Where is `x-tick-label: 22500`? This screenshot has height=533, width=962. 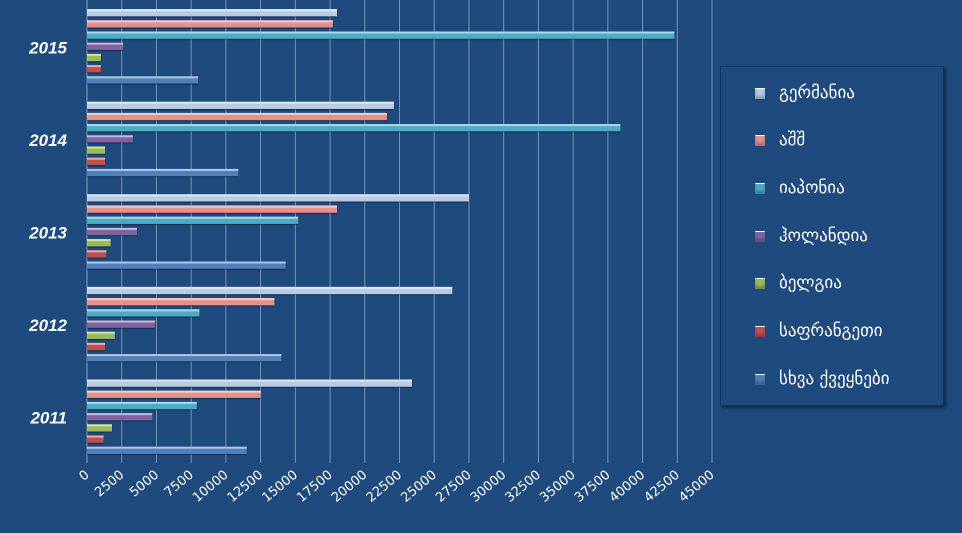
x-tick-label: 22500 is located at coordinates (384, 487).